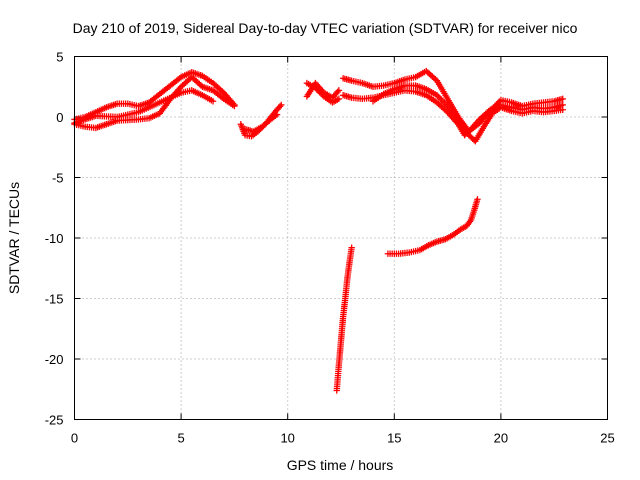  I want to click on x-tick-label: 5, so click(180, 438).